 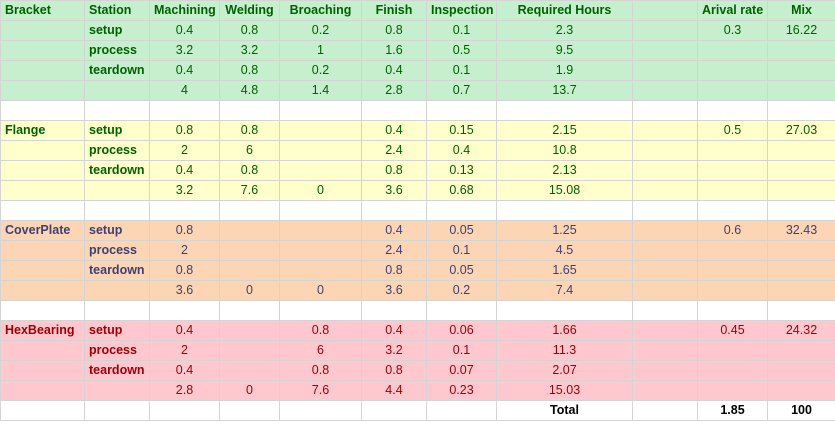 What do you see at coordinates (117, 190) in the screenshot?
I see `step-label` at bounding box center [117, 190].